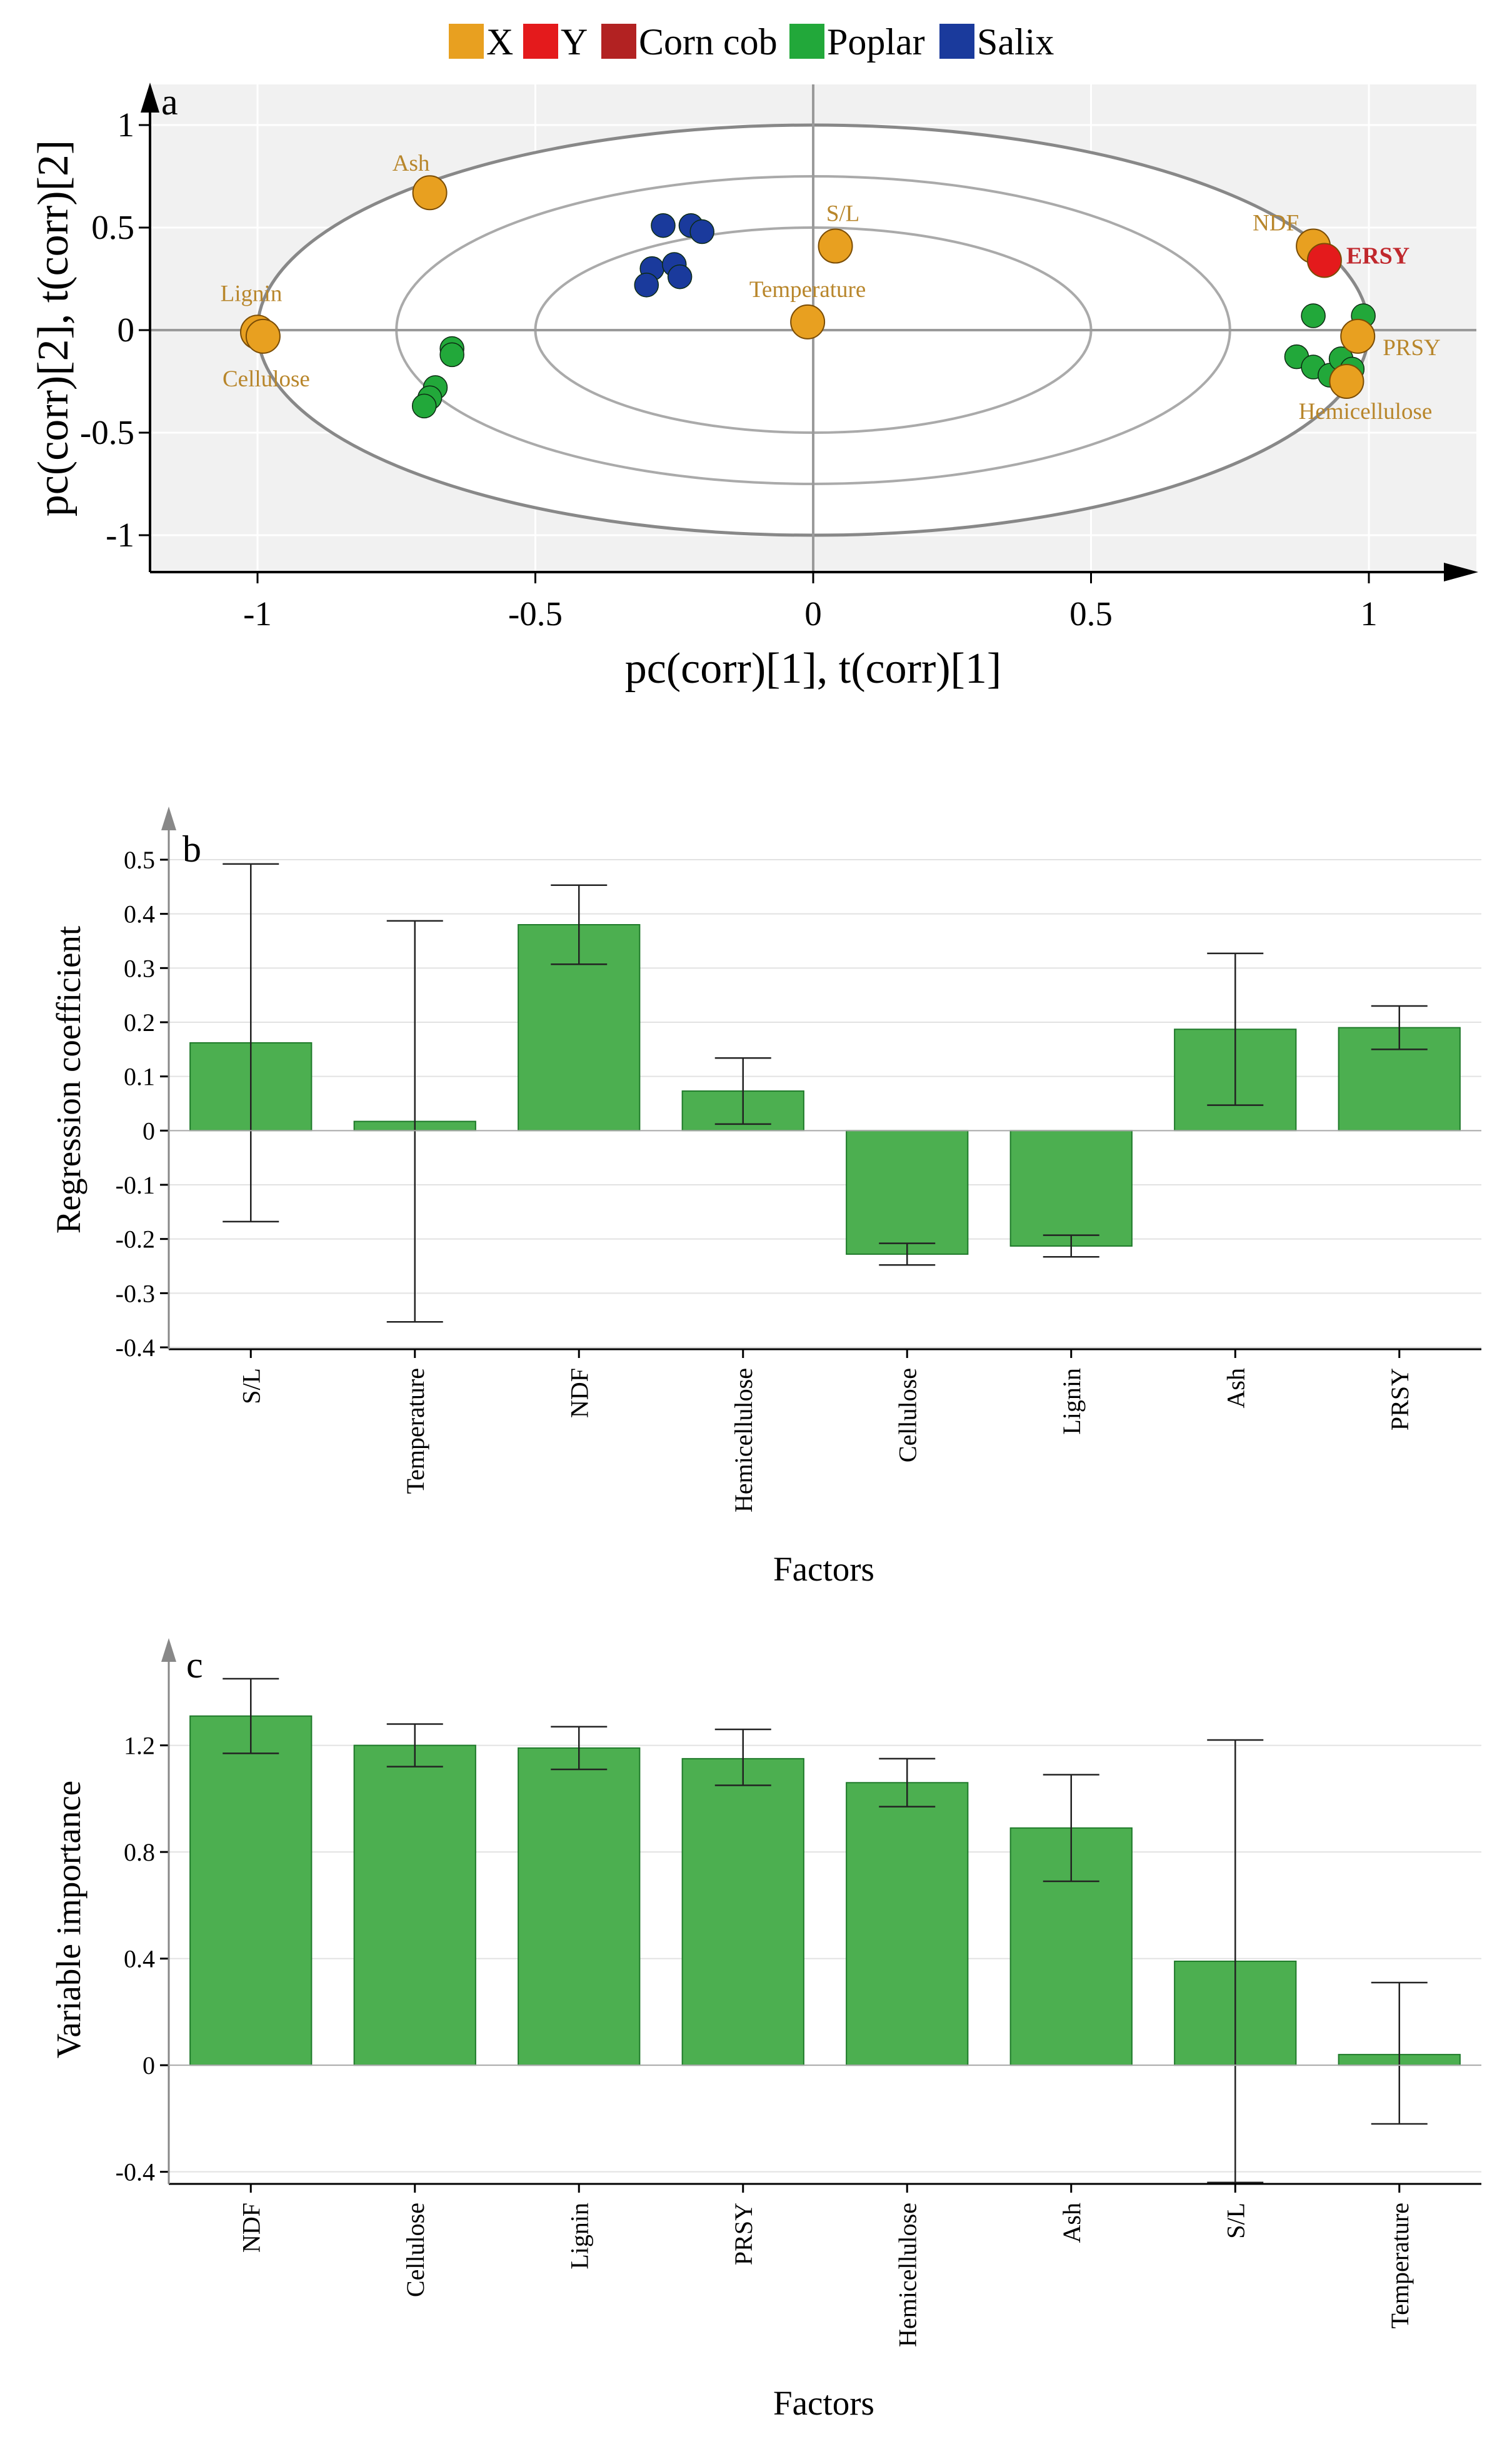  What do you see at coordinates (139, 1959) in the screenshot?
I see `y-tick-label-c: 0.4` at bounding box center [139, 1959].